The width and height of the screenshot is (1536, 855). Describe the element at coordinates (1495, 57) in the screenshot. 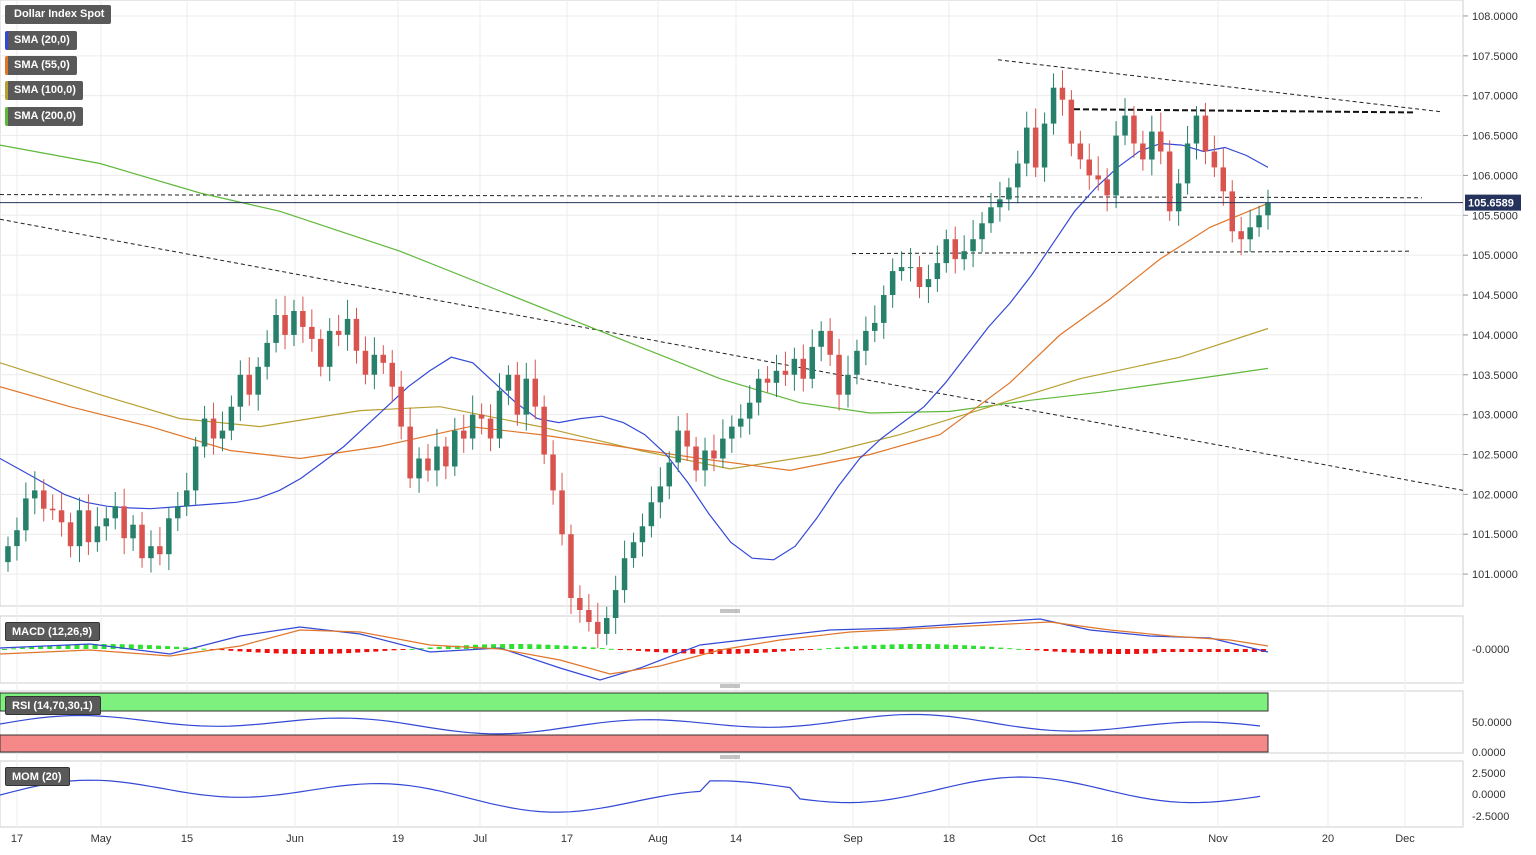

I see `price-tick-label: 107.5000` at that location.